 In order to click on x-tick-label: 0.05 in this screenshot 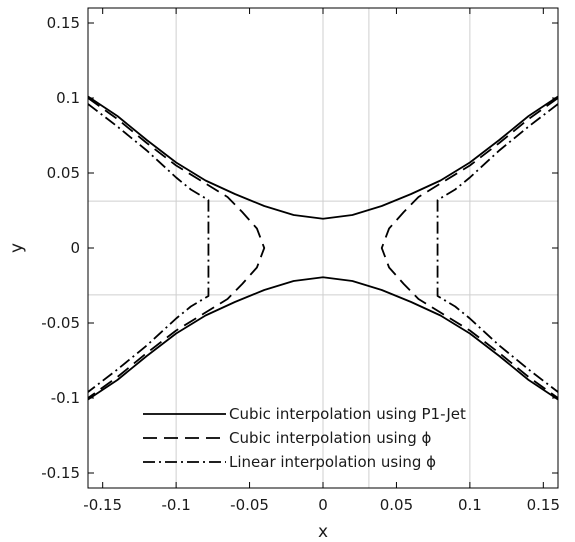, I will do `click(396, 505)`.